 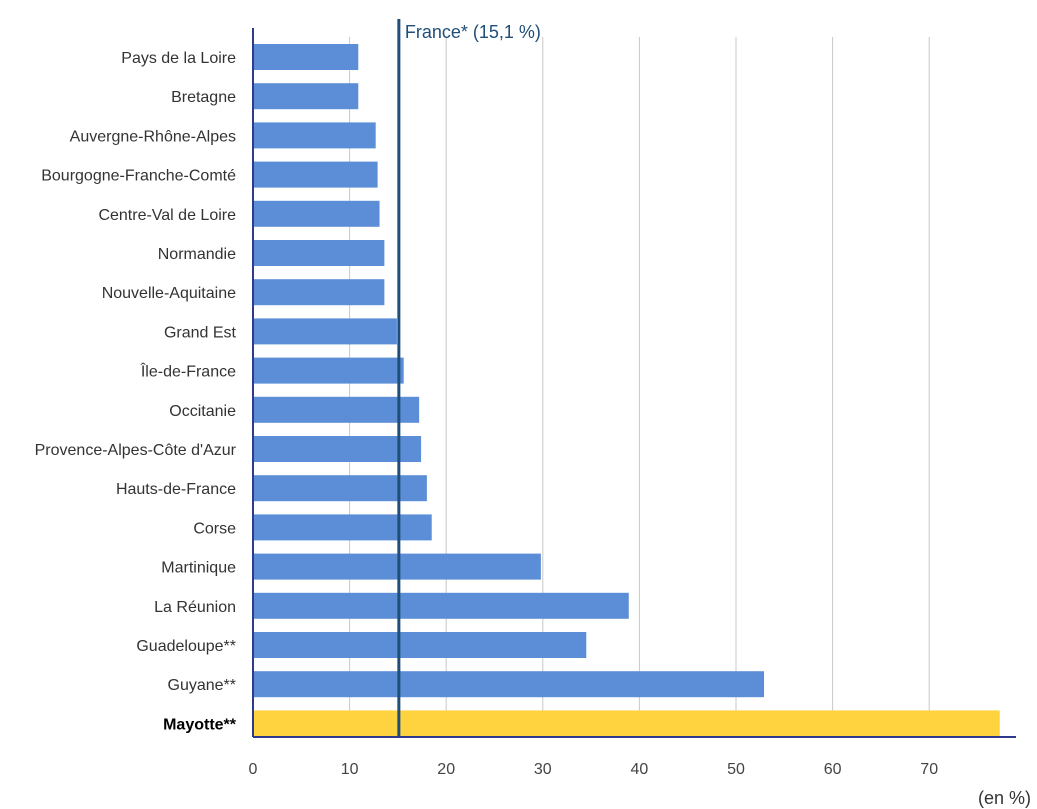 I want to click on category-label: Guadeloupe**, so click(x=186, y=646).